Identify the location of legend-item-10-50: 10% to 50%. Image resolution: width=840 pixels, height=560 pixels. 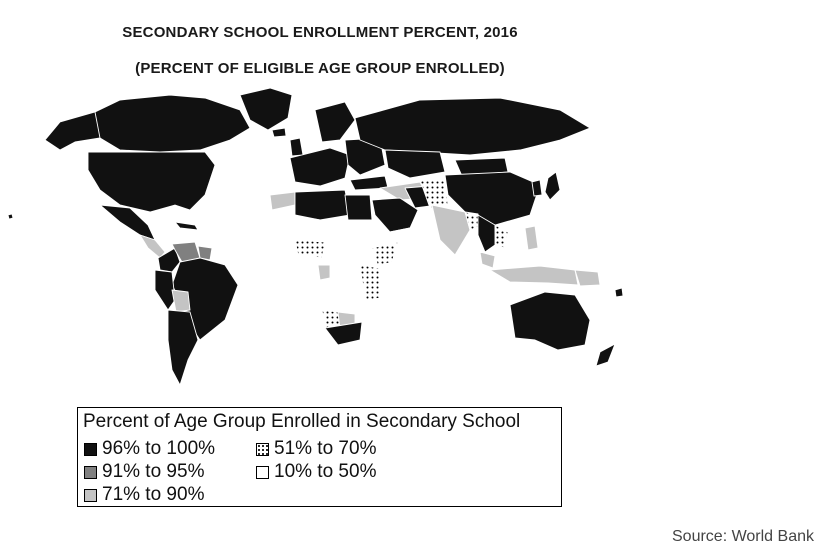
(316, 472).